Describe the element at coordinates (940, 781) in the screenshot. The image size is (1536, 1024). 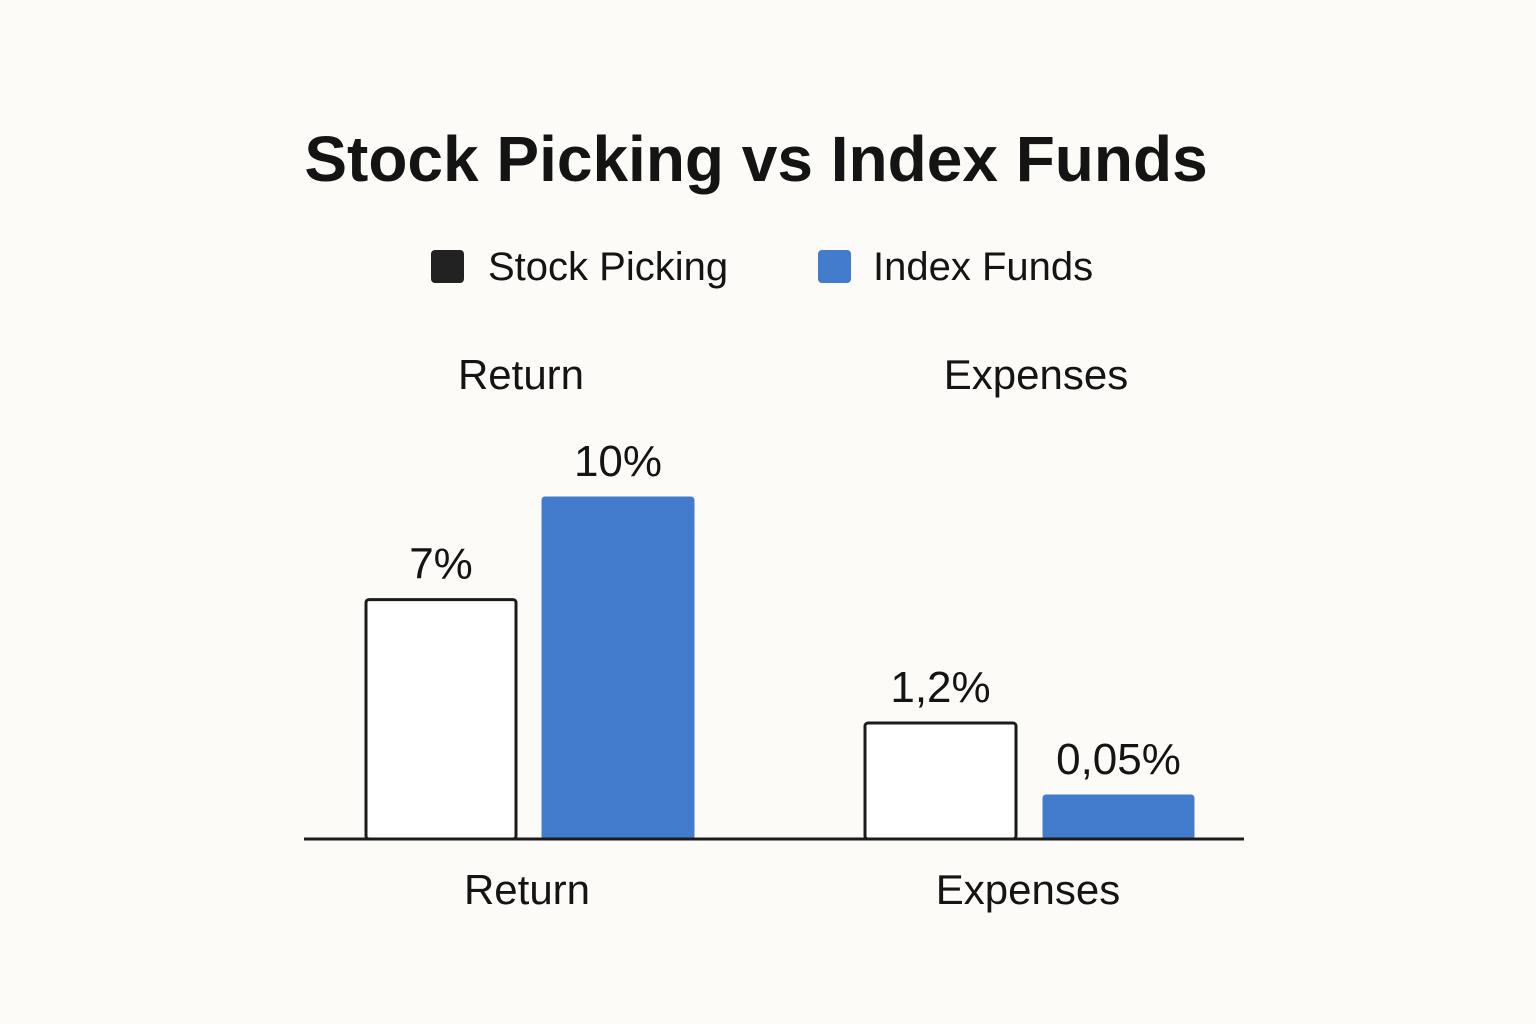
I see `bar-expenses-stock-picking` at that location.